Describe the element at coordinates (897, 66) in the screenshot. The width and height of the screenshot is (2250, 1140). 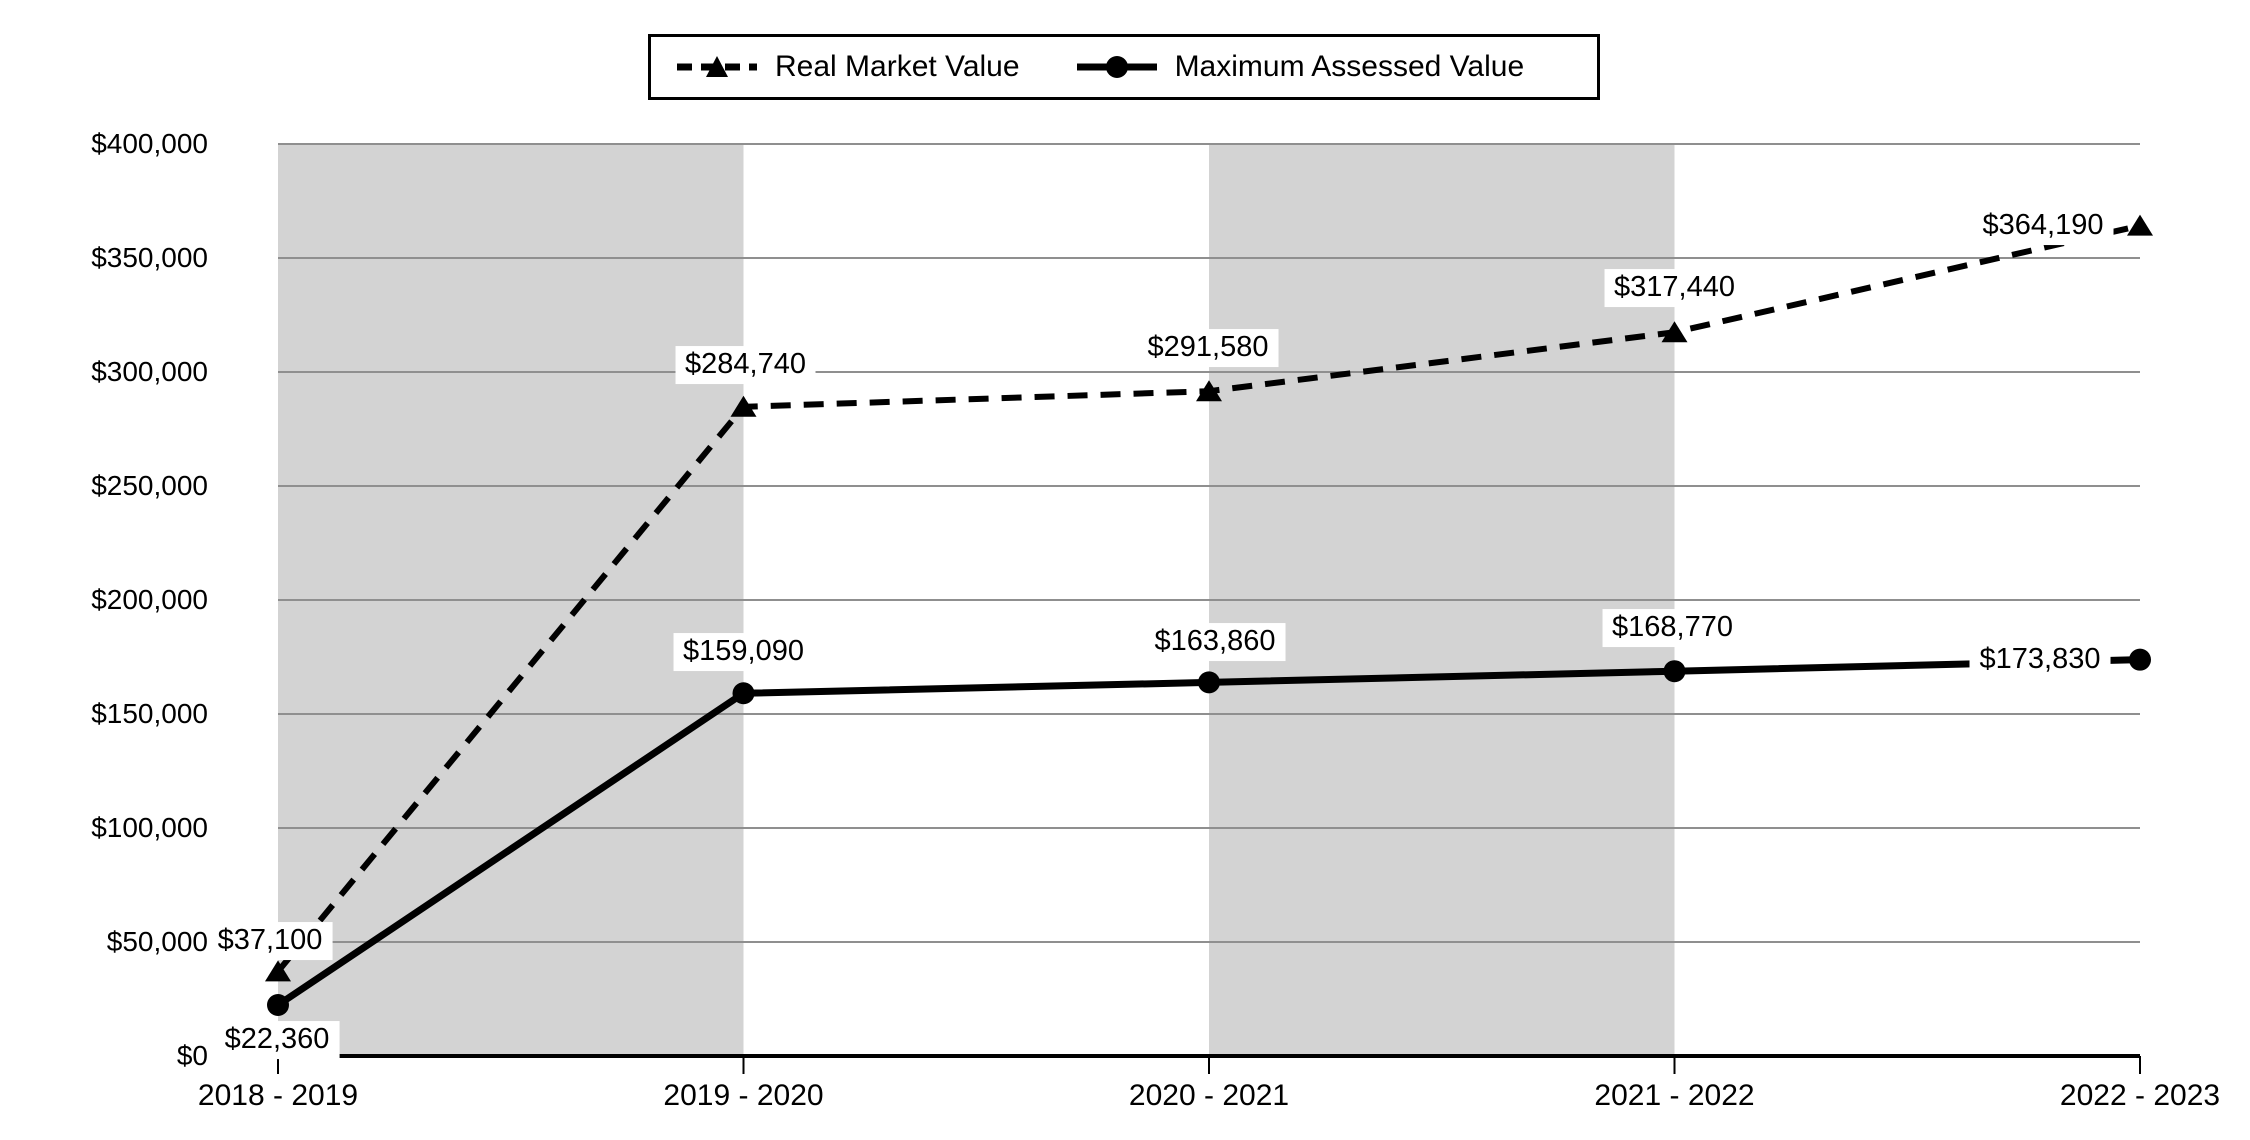
I see `legend-label-real-market-value: Real Market Value` at that location.